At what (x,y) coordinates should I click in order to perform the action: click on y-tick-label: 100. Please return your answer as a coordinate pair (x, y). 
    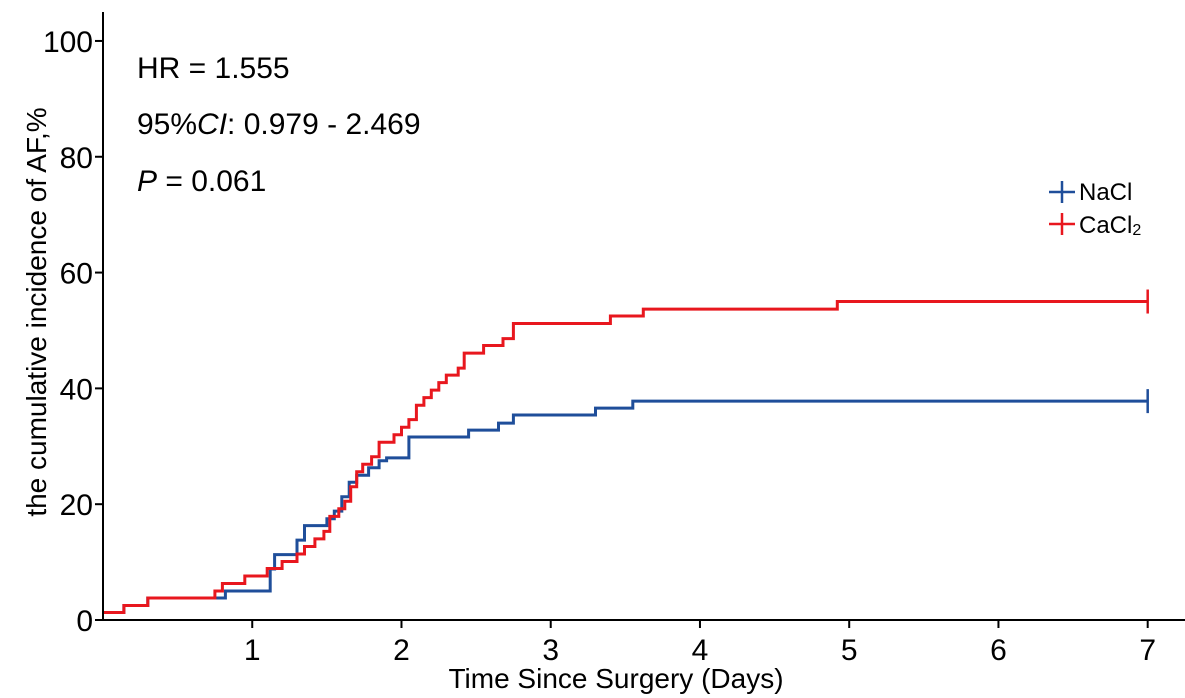
    Looking at the image, I should click on (68, 42).